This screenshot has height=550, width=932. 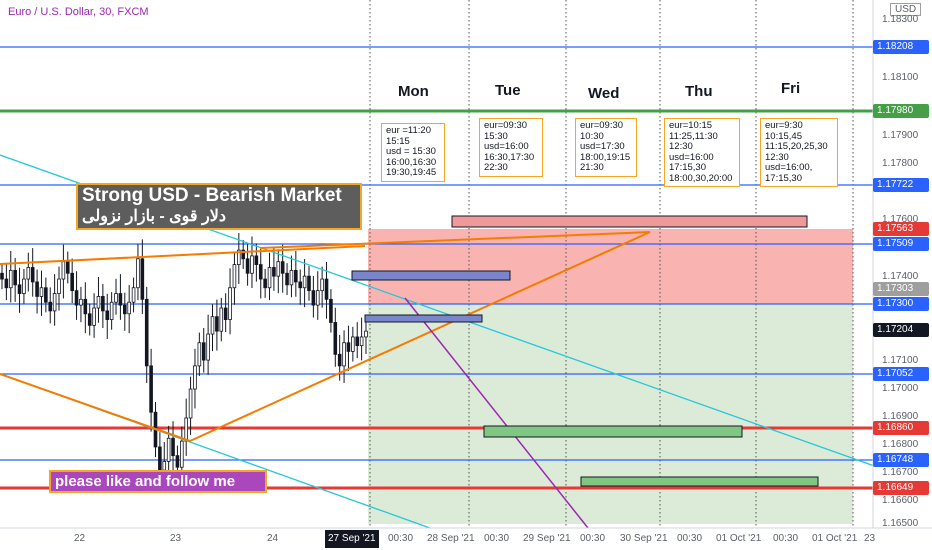 I want to click on x-tick: 24, so click(x=273, y=538).